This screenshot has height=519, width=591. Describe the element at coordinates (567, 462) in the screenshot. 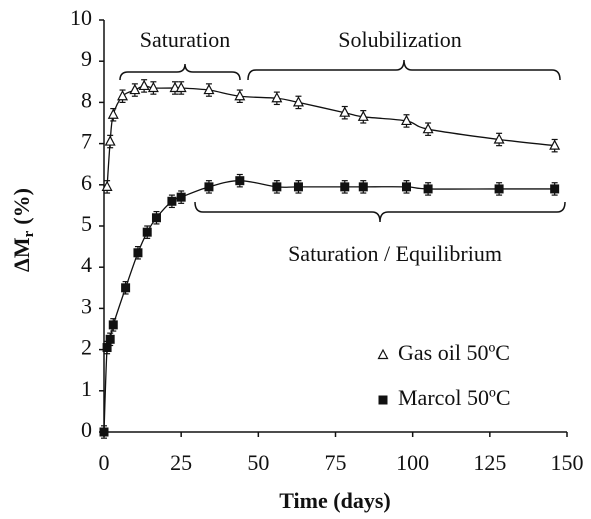

I see `x-tick-label: 150` at that location.